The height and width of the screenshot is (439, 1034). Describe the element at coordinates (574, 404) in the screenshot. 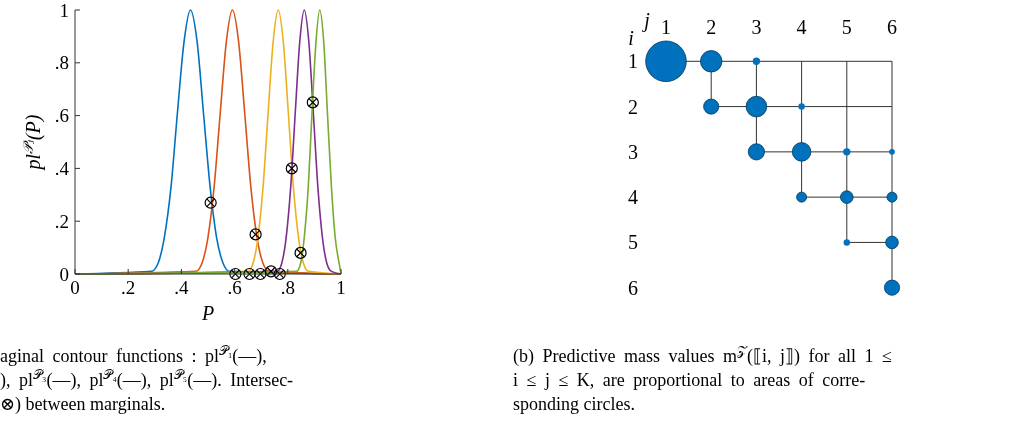

I see `text: sponding circles.` at that location.